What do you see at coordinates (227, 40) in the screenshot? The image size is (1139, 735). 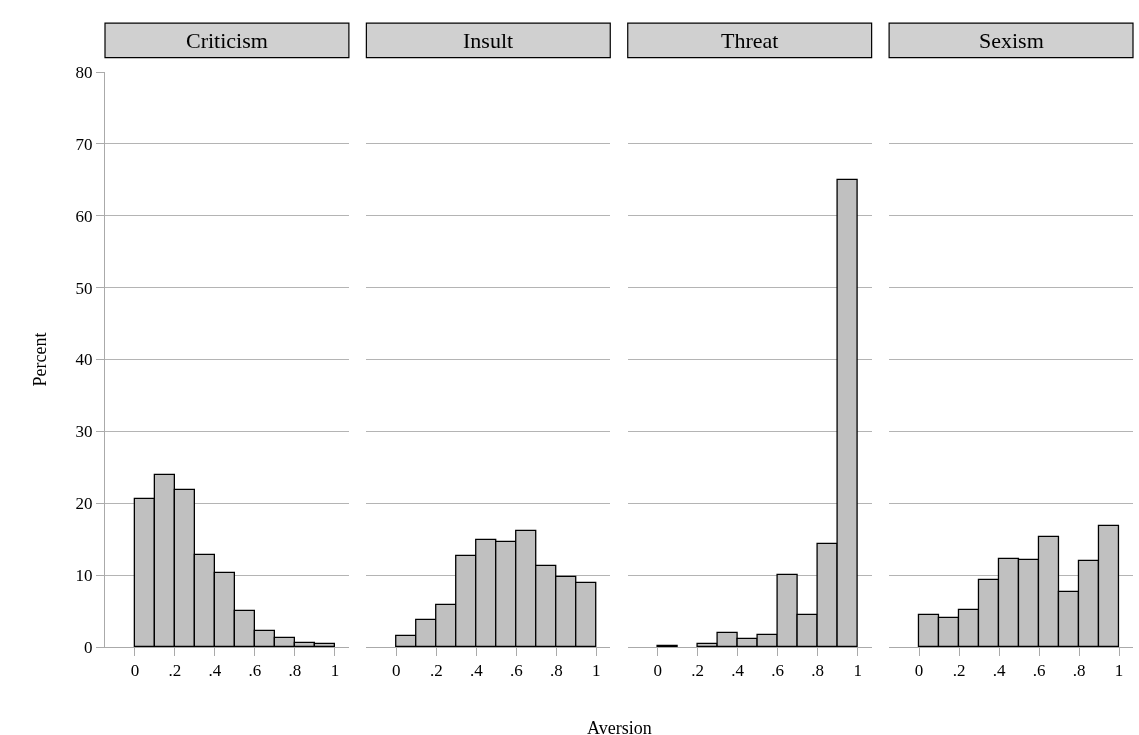 I see `chart-title: Criticism` at bounding box center [227, 40].